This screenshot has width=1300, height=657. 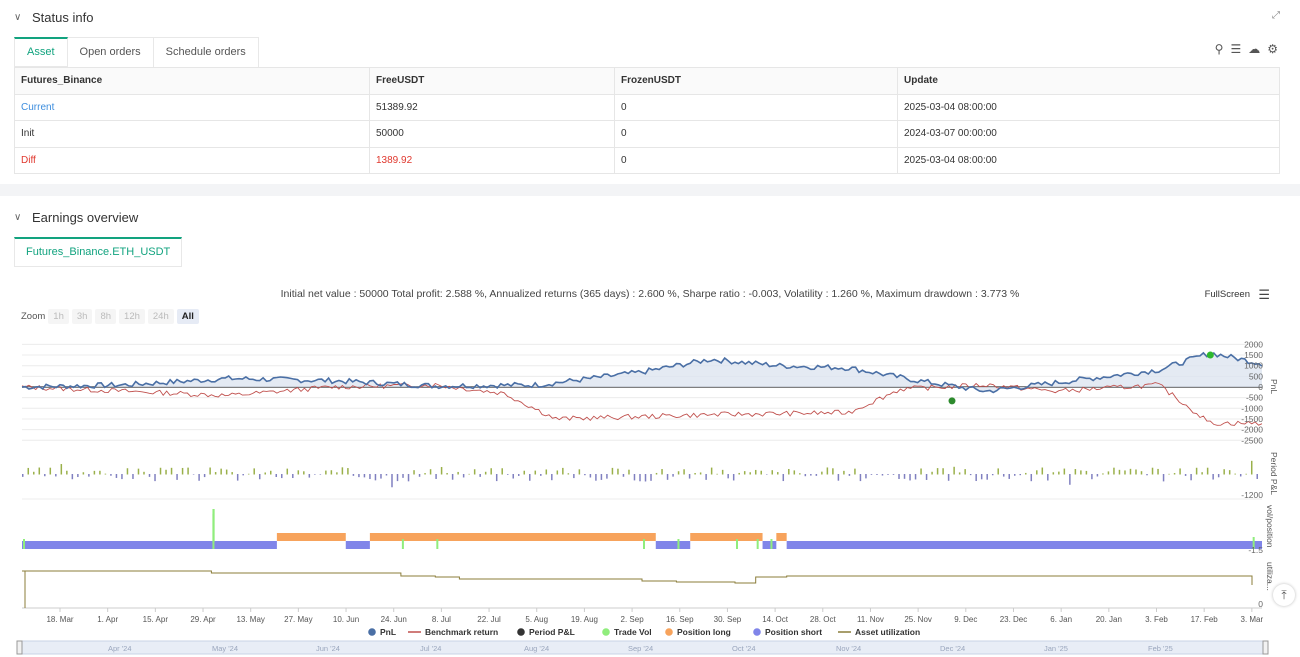 I want to click on y-tick-label: -2000, so click(x=1252, y=430).